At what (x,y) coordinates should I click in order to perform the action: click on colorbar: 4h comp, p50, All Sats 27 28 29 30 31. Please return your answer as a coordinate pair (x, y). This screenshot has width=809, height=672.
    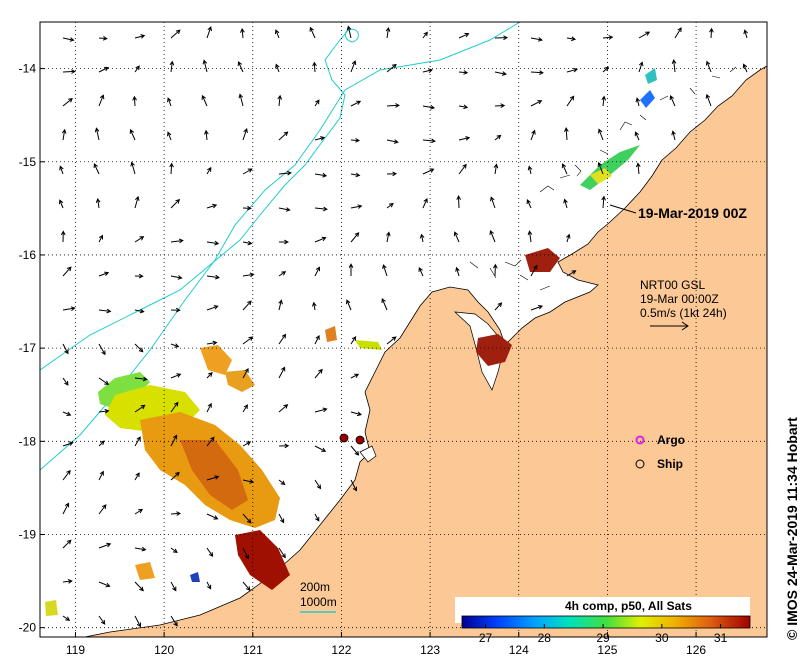
    Looking at the image, I should click on (603, 621).